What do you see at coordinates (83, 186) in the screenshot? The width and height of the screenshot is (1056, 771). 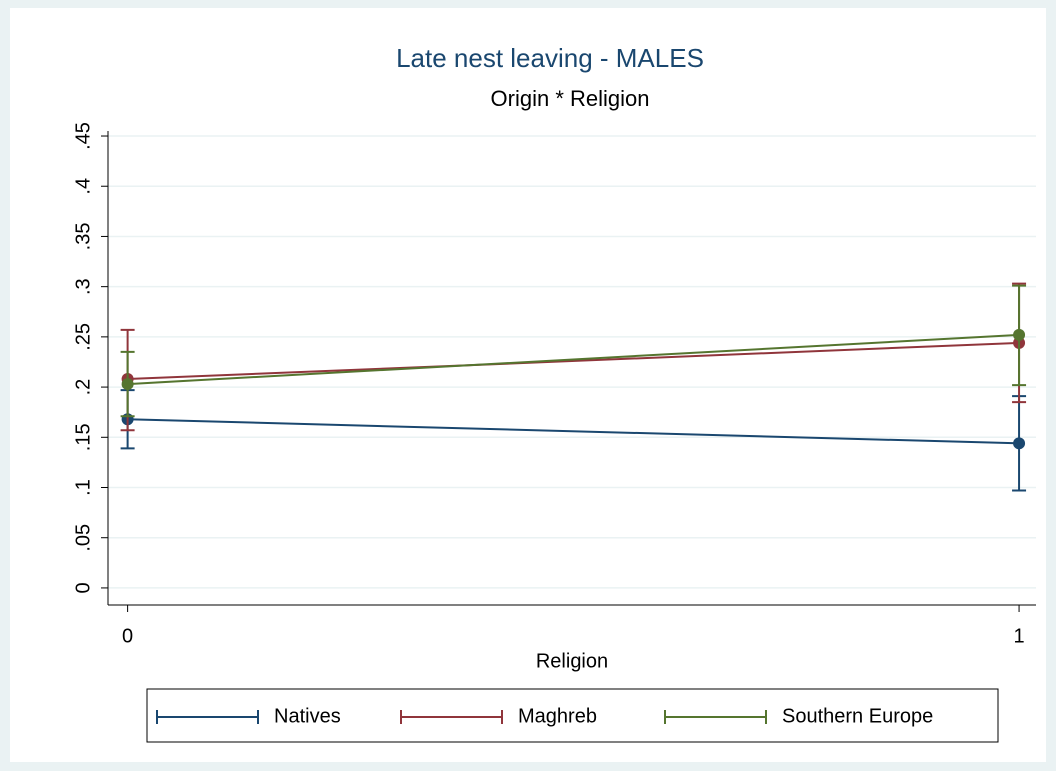 I see `y-tick-label: .4` at bounding box center [83, 186].